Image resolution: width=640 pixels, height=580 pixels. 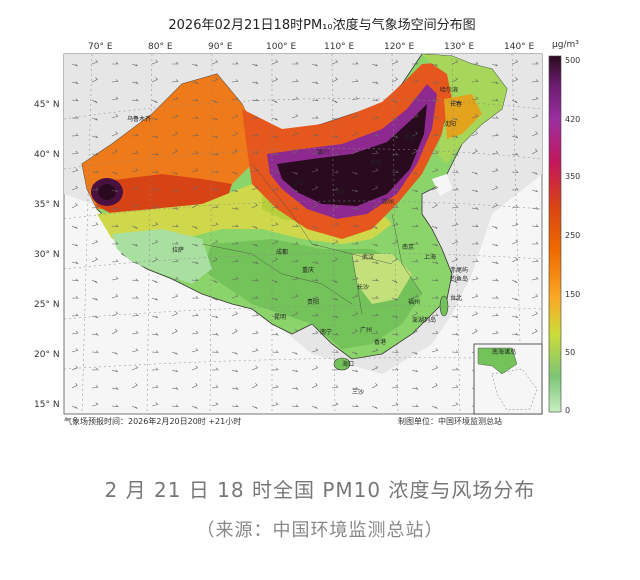 What do you see at coordinates (565, 45) in the screenshot?
I see `colorbar-unit: μg/m³` at bounding box center [565, 45].